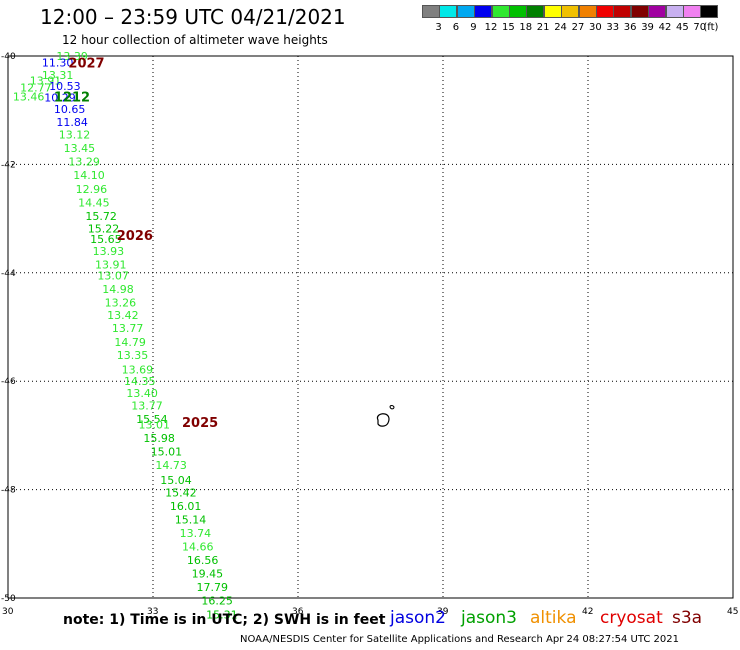  Describe the element at coordinates (191, 519) in the screenshot. I see `wave-height-label: 15.14` at that location.